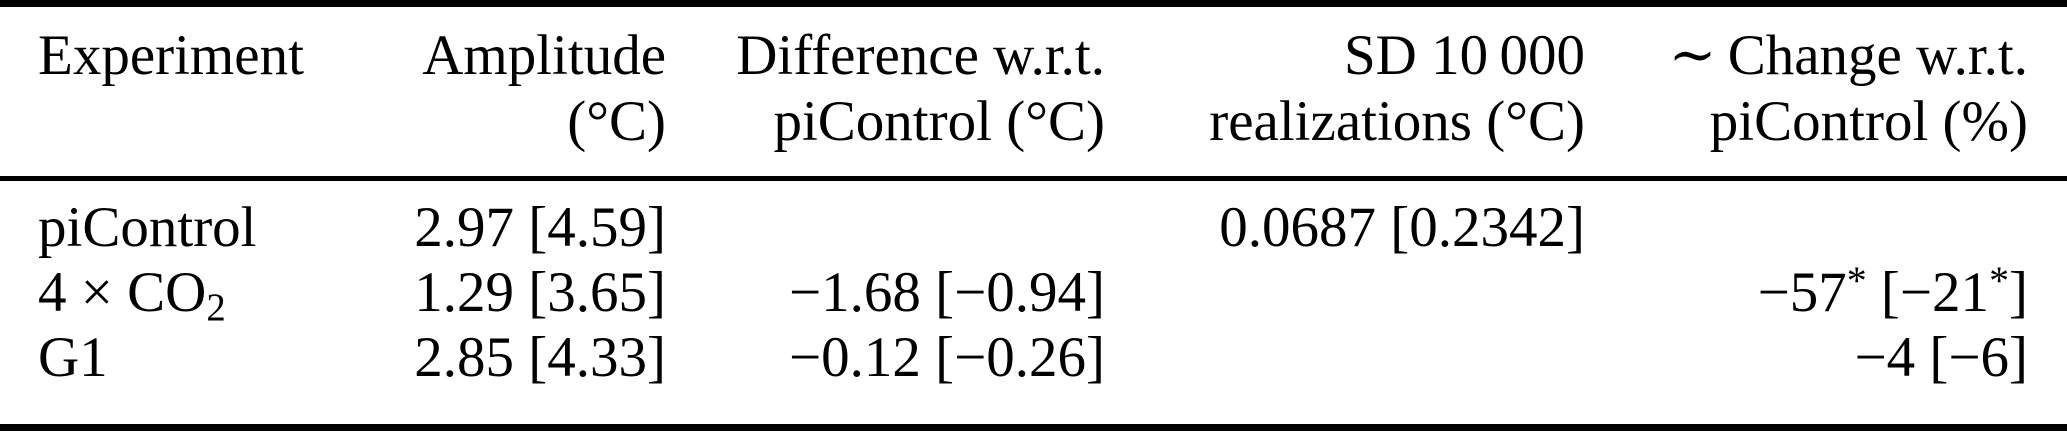 This screenshot has height=443, width=2067. Describe the element at coordinates (1826, 220) in the screenshot. I see `cell-change` at that location.